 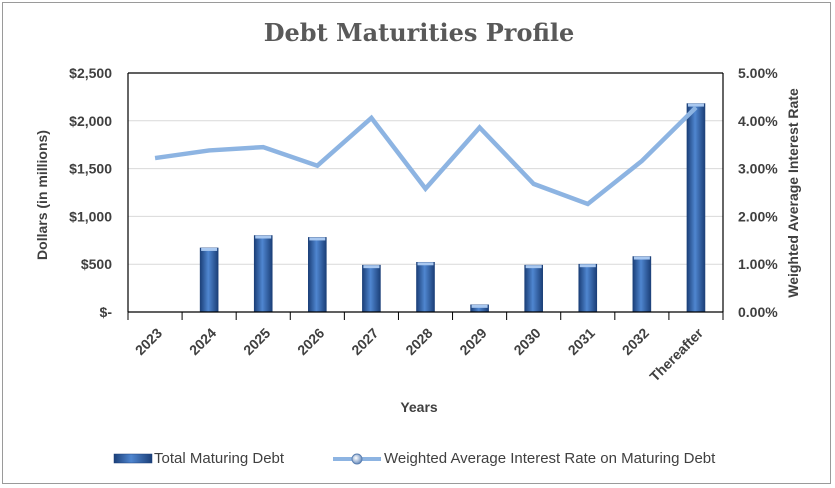 I want to click on bar-2027, so click(x=371, y=288).